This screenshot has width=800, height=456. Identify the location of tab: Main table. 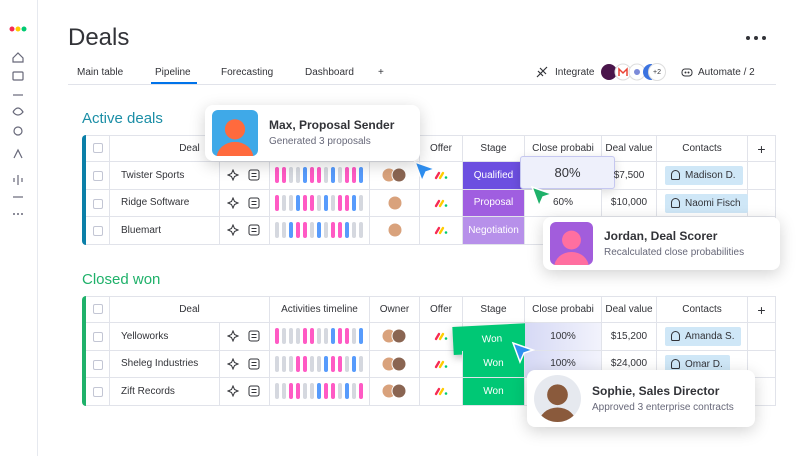
(100, 72).